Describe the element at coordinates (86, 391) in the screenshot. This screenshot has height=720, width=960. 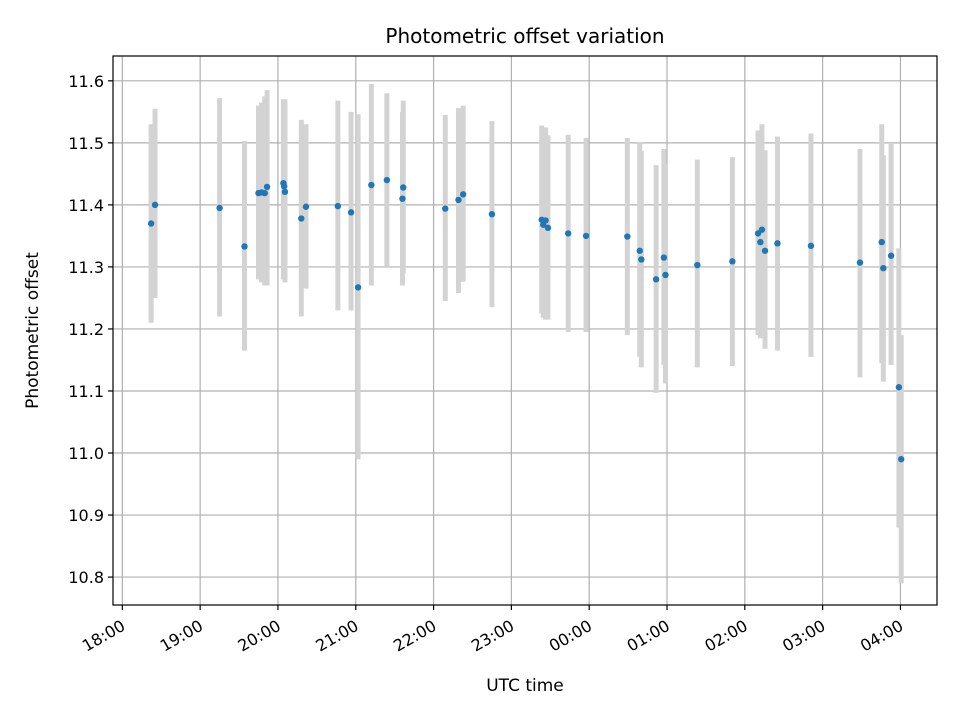
I see `y-tick-label: 11.1` at that location.